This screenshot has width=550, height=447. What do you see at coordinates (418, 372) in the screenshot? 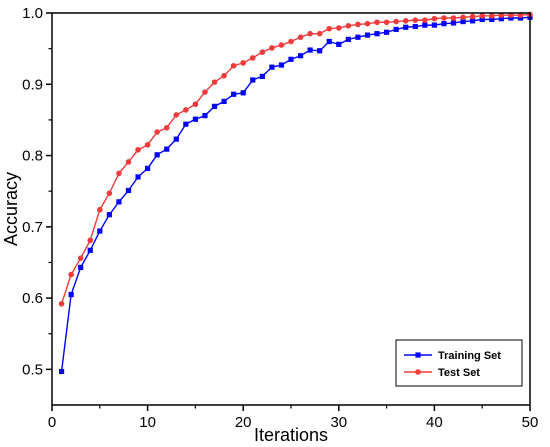
I see `legend-marker-test-set` at bounding box center [418, 372].